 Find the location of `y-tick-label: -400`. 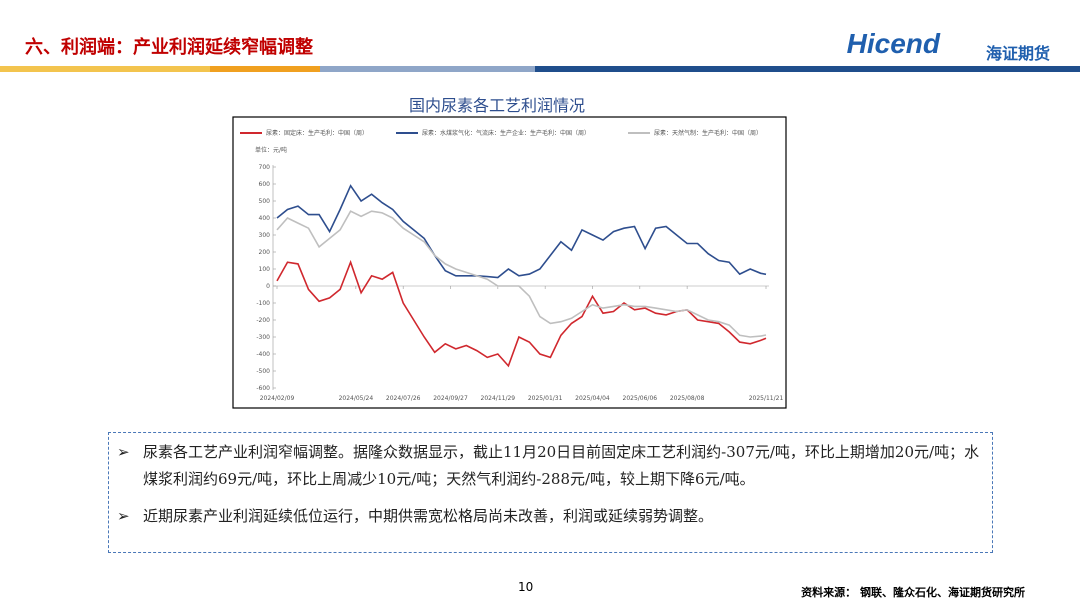

y-tick-label: -400 is located at coordinates (263, 354).